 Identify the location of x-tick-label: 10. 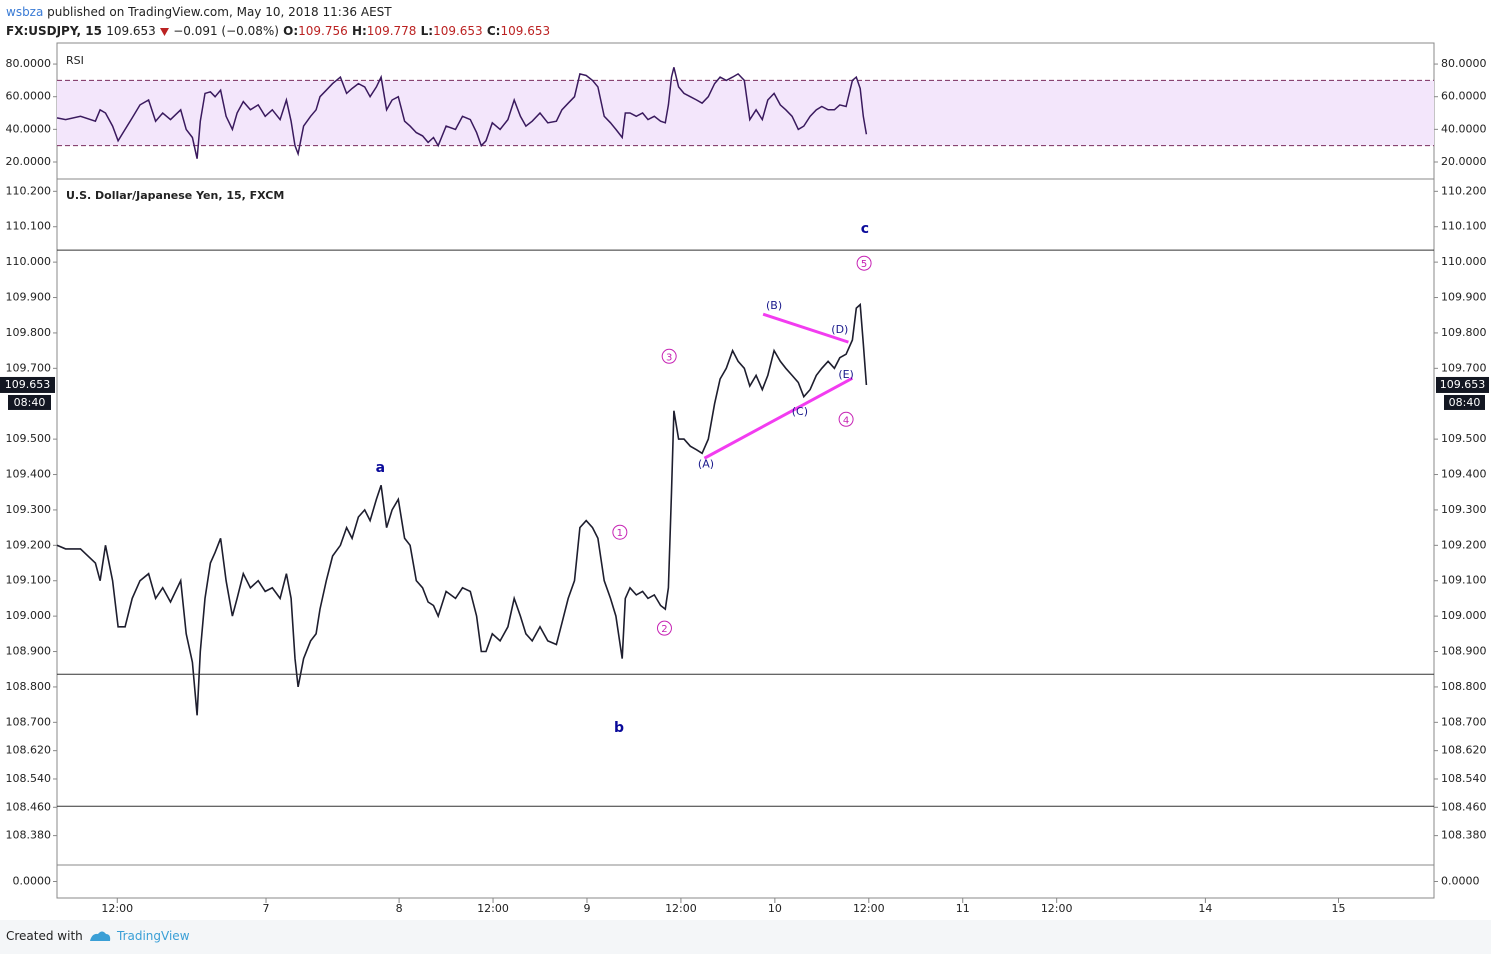
(775, 908).